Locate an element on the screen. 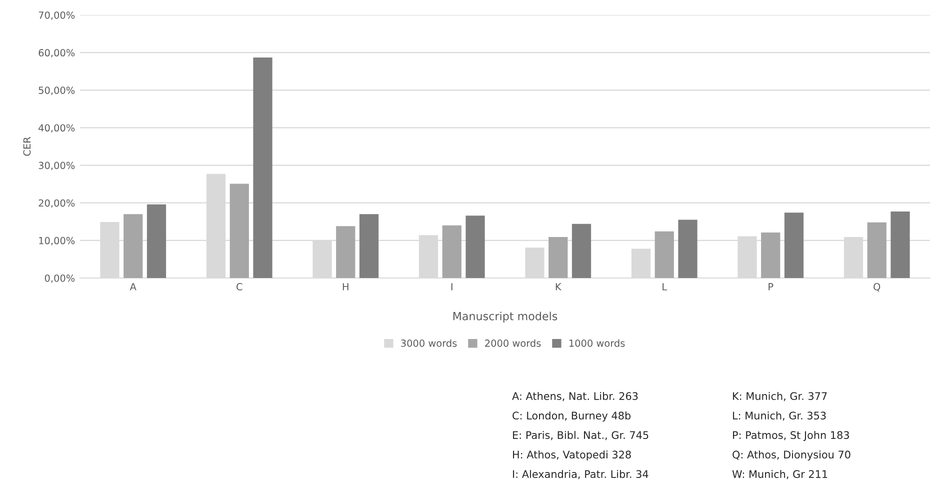  text: L: Munich, Gr. 353 is located at coordinates (779, 416).